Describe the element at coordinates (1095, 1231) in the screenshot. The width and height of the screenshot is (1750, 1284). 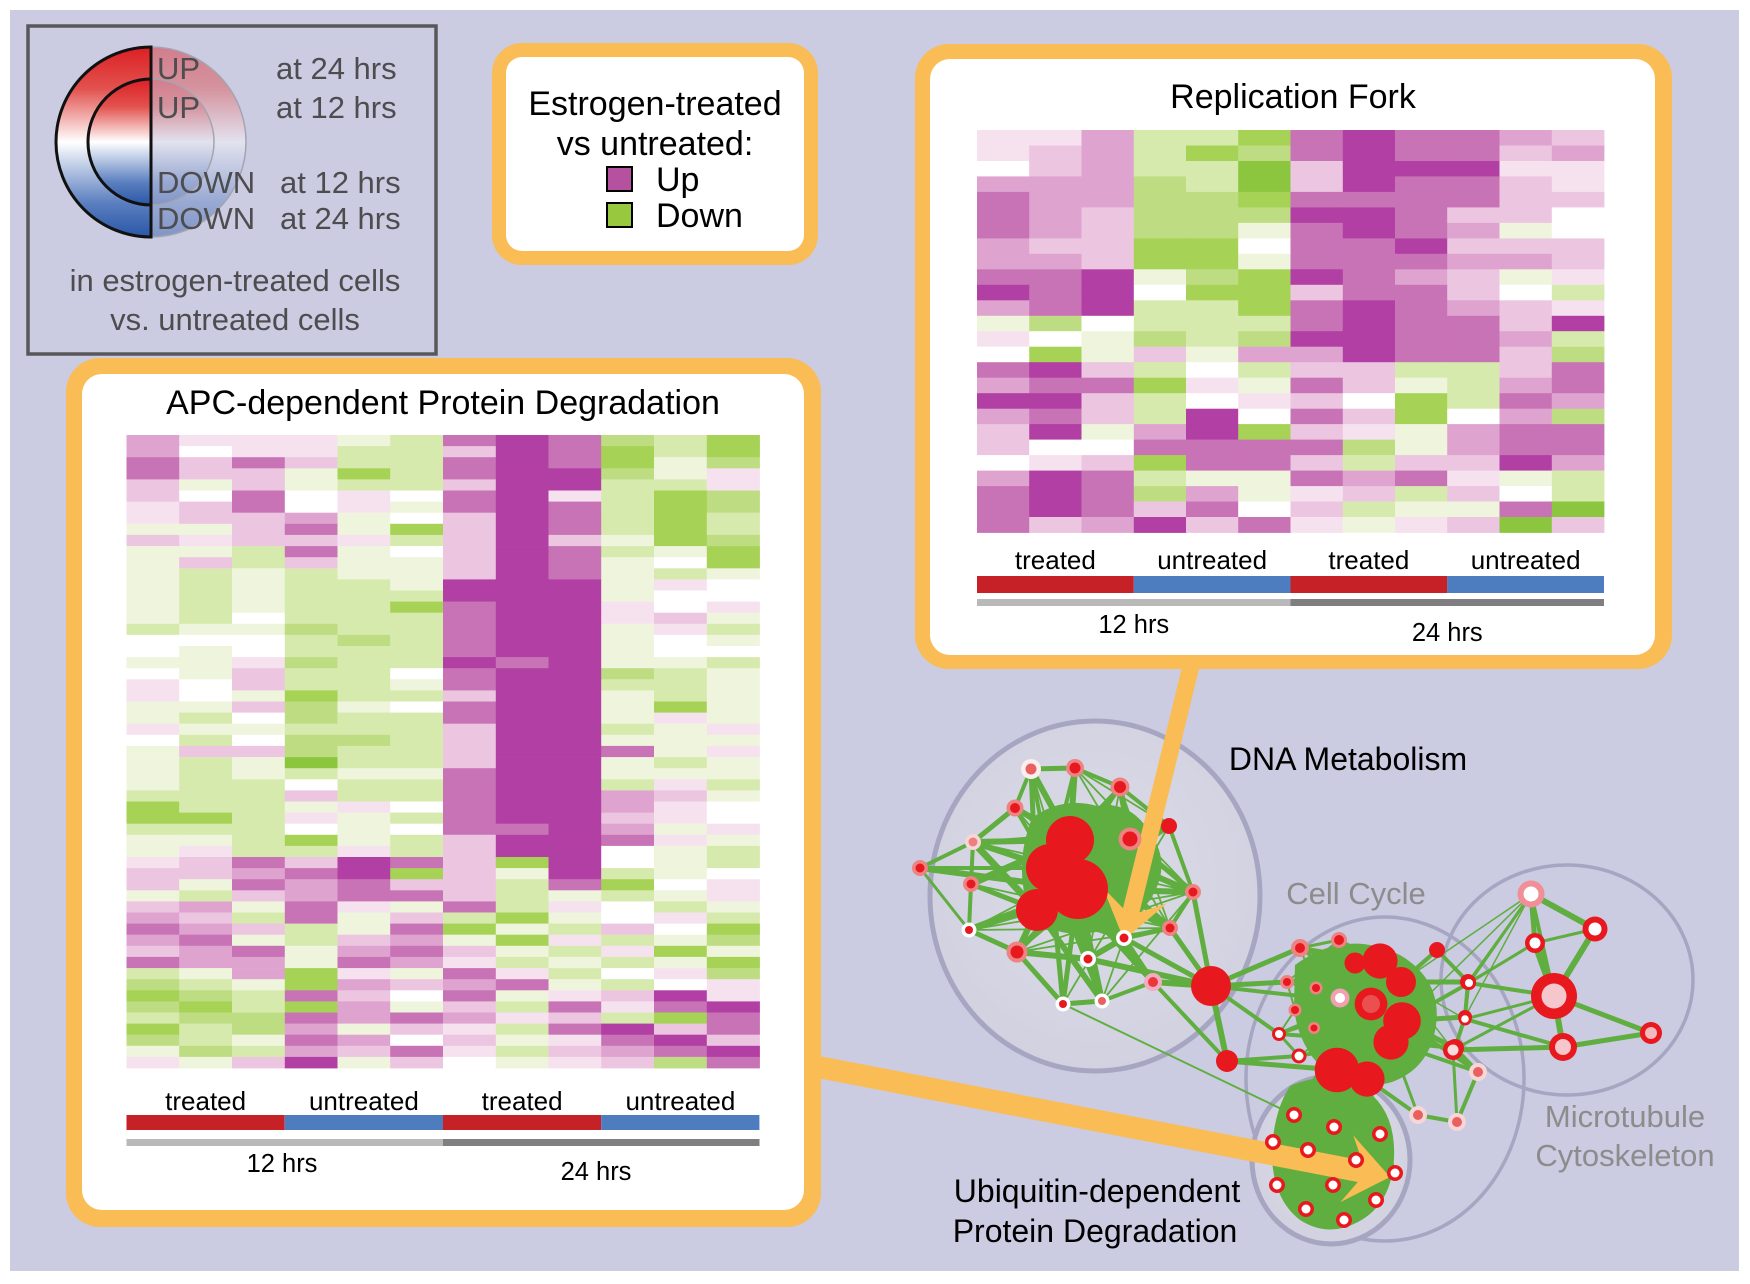
I see `svg-text: Protein Degradation` at that location.